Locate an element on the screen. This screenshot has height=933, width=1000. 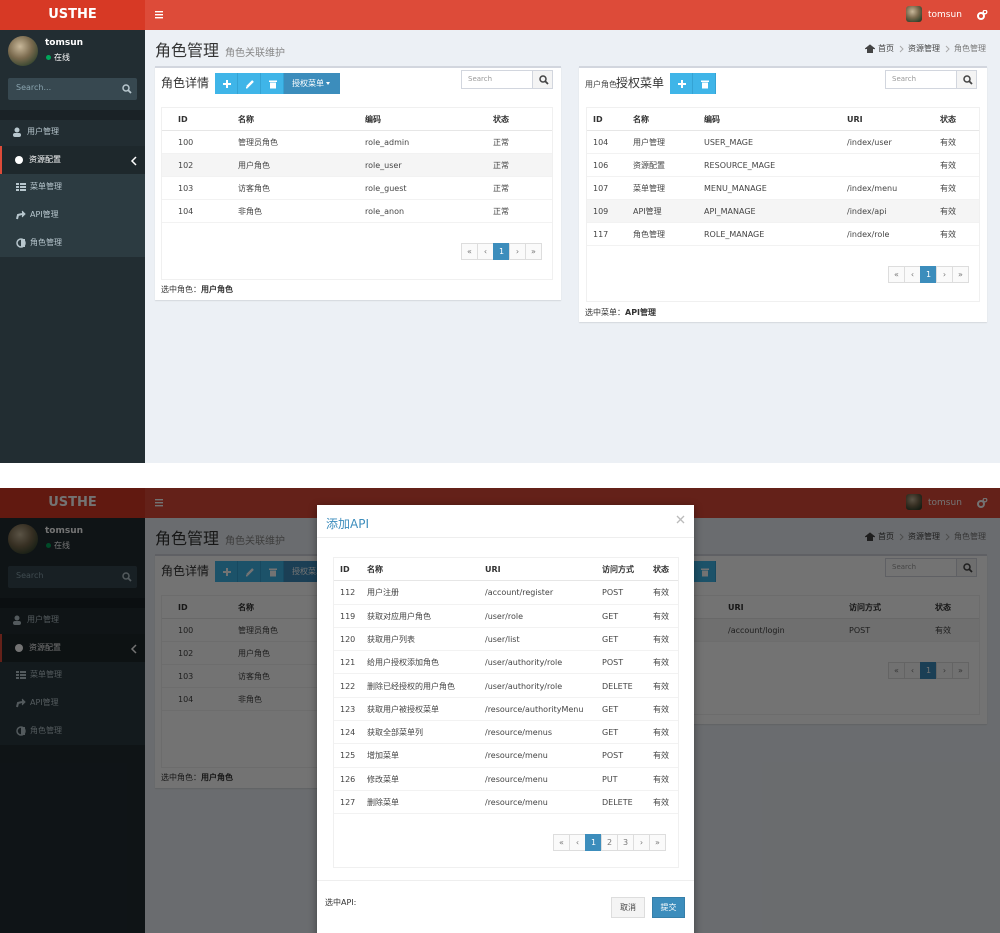
trash-icon-shape is located at coordinates (705, 81).